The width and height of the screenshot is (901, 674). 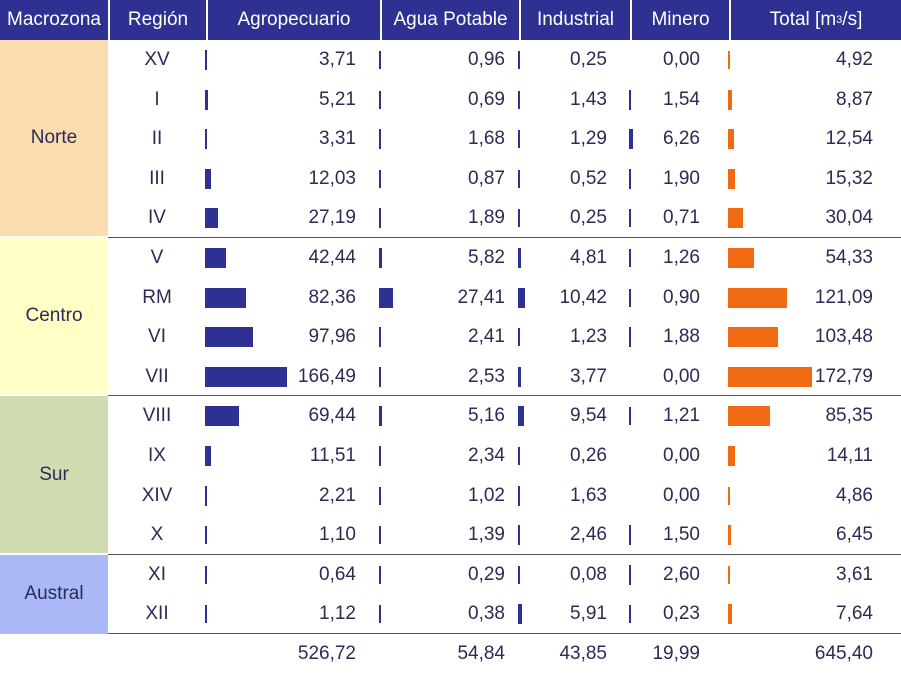 I want to click on region-label: III, so click(x=157, y=178).